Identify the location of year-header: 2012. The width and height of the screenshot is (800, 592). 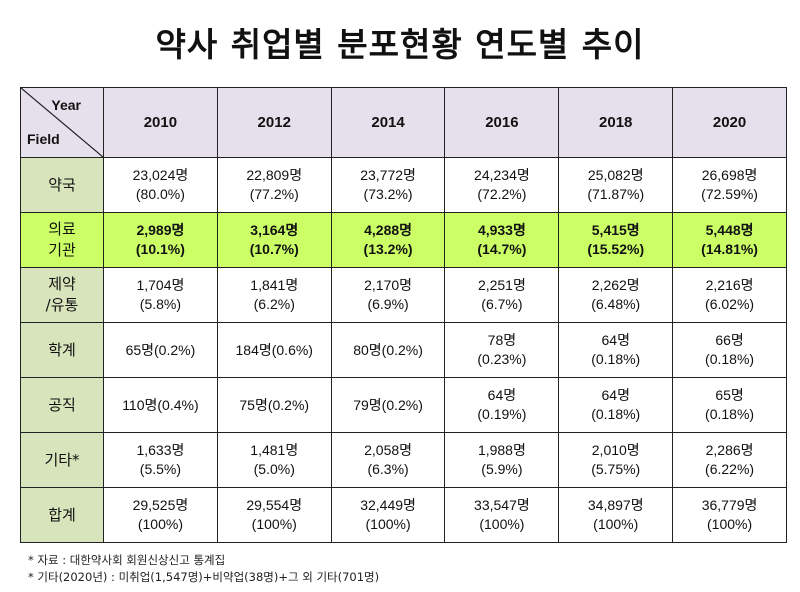
(274, 122).